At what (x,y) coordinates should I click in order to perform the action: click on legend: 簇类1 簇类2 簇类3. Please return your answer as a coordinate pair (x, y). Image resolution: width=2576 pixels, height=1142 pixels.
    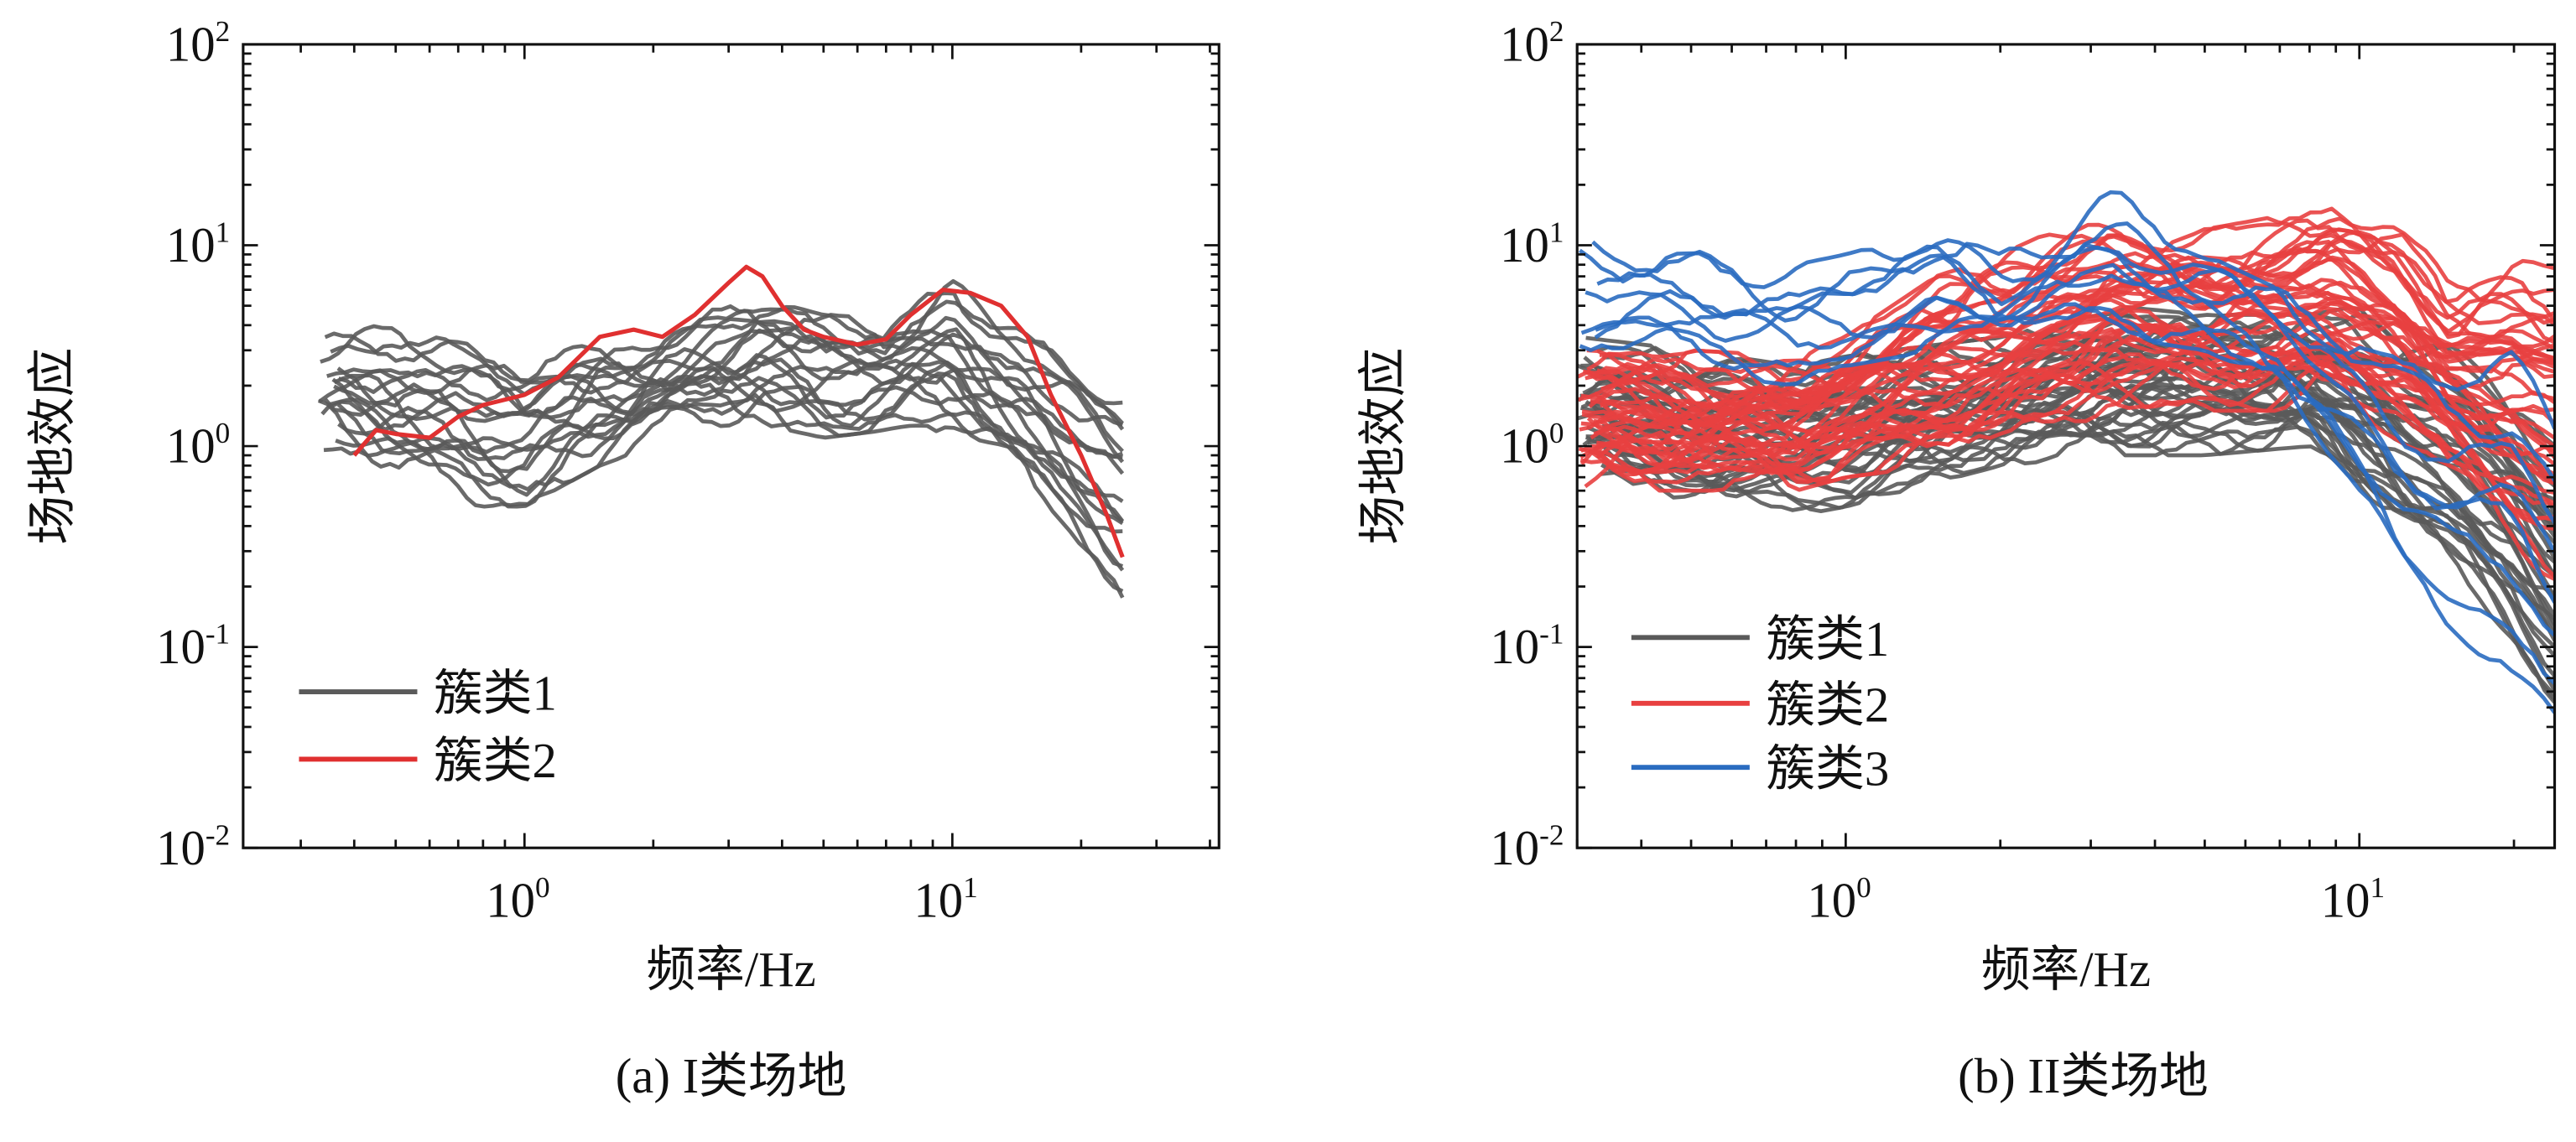
    Looking at the image, I should click on (1760, 704).